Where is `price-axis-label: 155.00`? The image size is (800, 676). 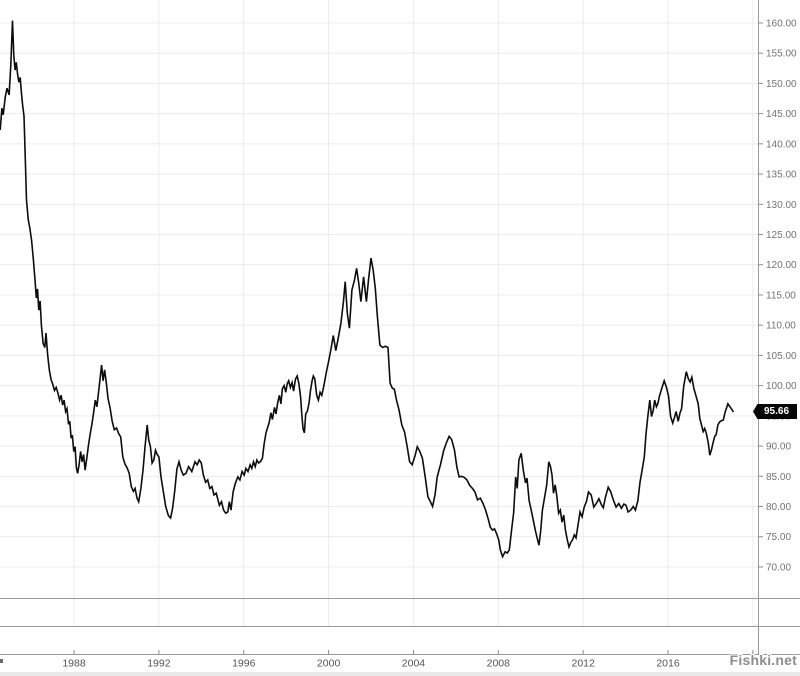
price-axis-label: 155.00 is located at coordinates (781, 54).